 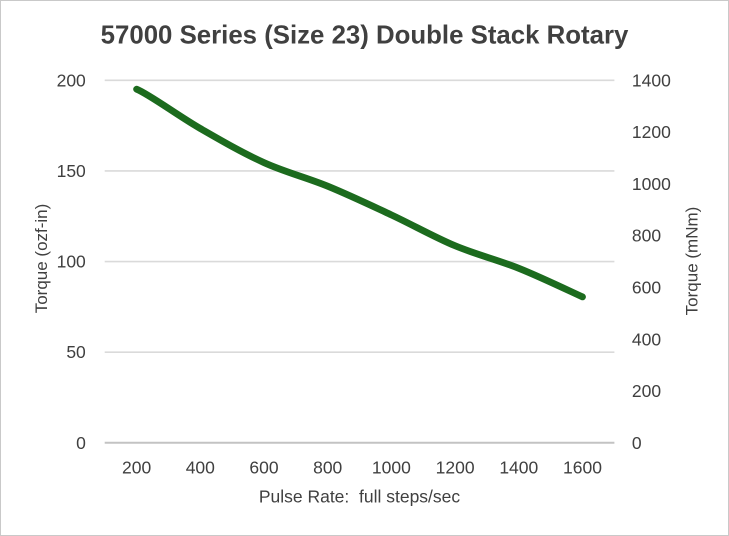 I want to click on svg-text: 1600, so click(x=582, y=468).